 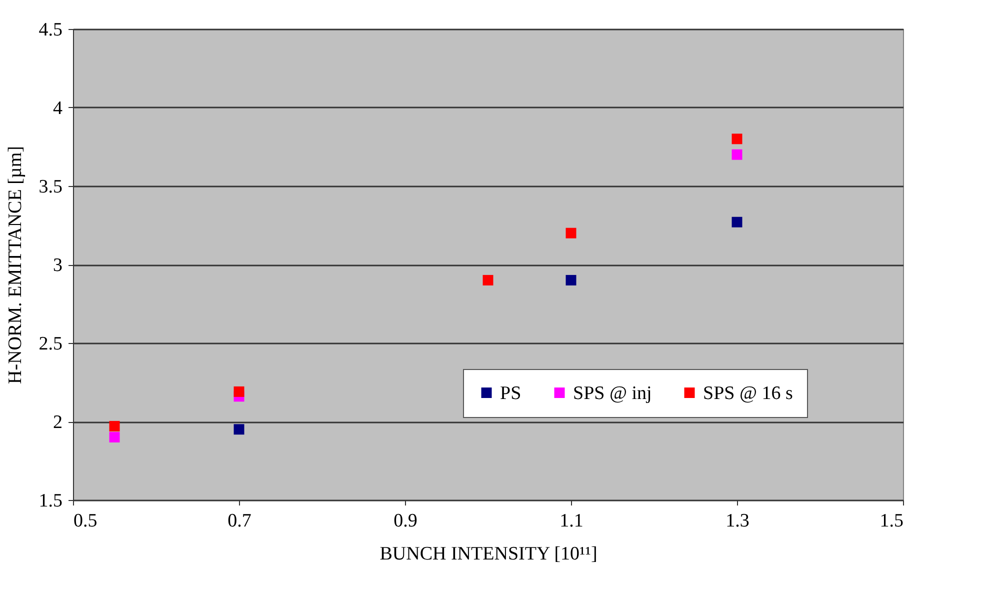 What do you see at coordinates (15, 265) in the screenshot?
I see `y-axis-title: H-NORM. EMITTANCE [µm]` at bounding box center [15, 265].